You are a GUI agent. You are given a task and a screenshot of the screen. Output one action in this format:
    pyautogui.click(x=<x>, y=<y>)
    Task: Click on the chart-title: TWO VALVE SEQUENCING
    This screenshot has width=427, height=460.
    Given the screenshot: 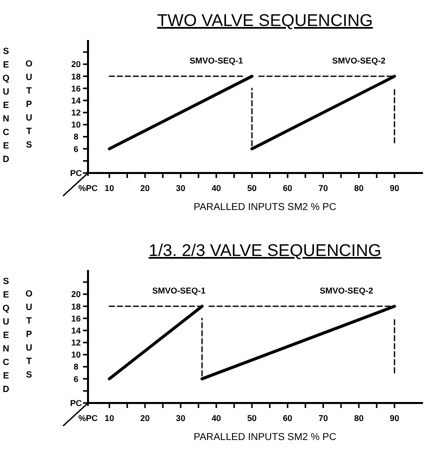 What is the action you would take?
    pyautogui.click(x=265, y=20)
    